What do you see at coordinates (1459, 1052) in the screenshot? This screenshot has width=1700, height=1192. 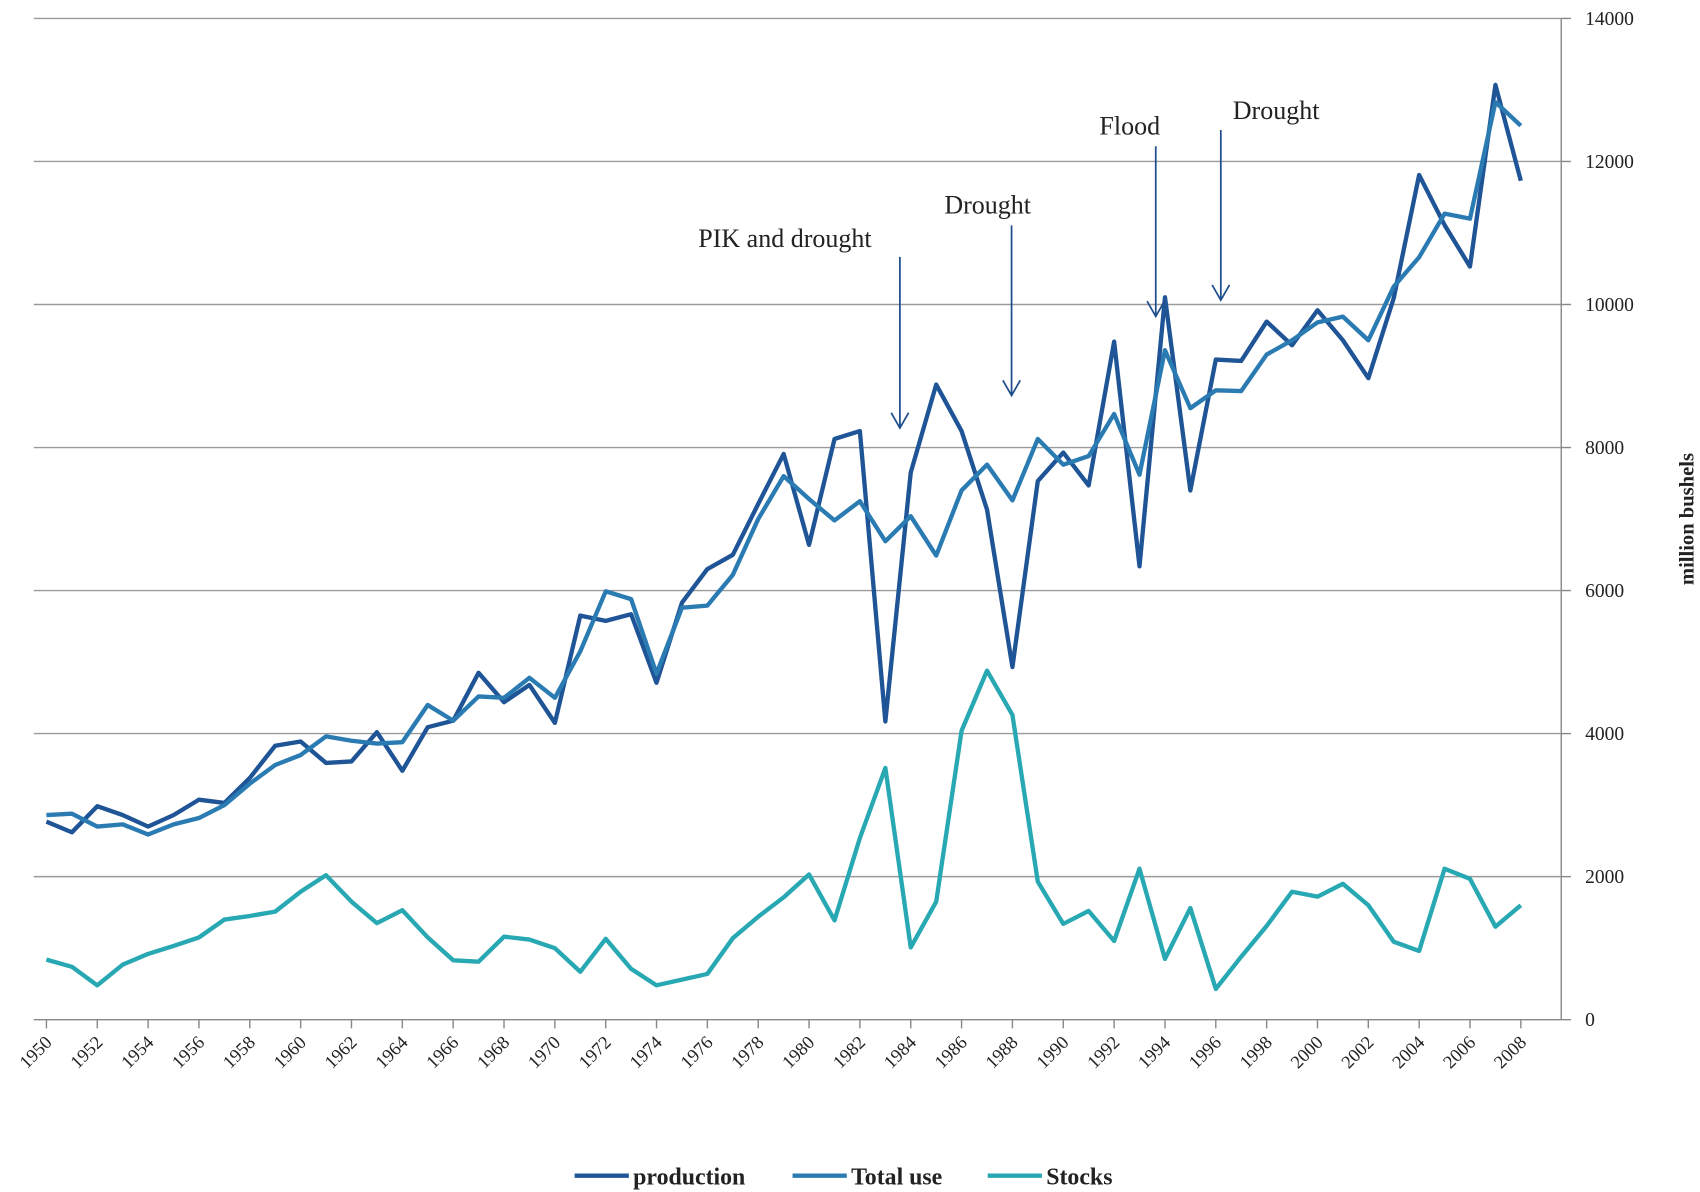 I see `x-tick-label: 2006` at bounding box center [1459, 1052].